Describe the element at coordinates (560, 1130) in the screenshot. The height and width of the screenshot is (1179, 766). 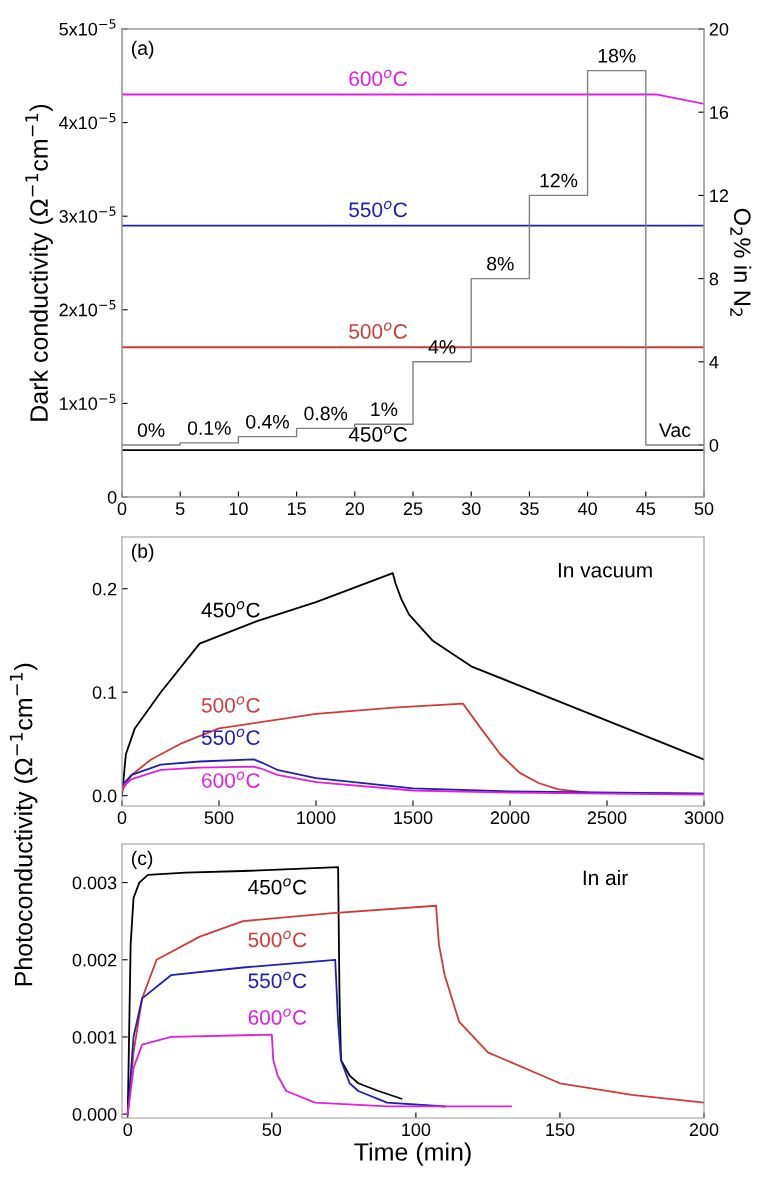
I see `x-tick-label: 150` at that location.